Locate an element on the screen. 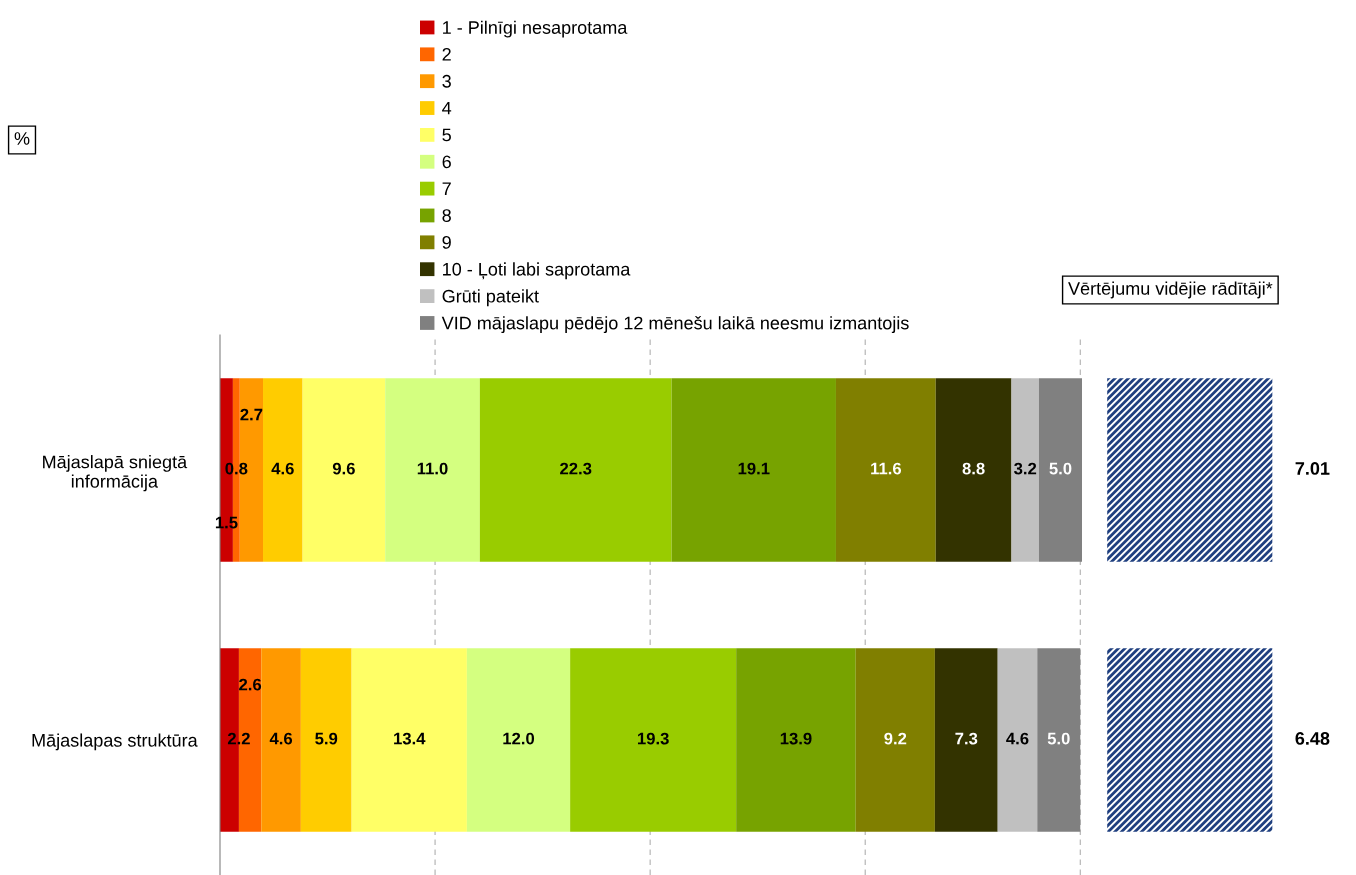 This screenshot has height=875, width=1356. data-label: 12.0 is located at coordinates (519, 738).